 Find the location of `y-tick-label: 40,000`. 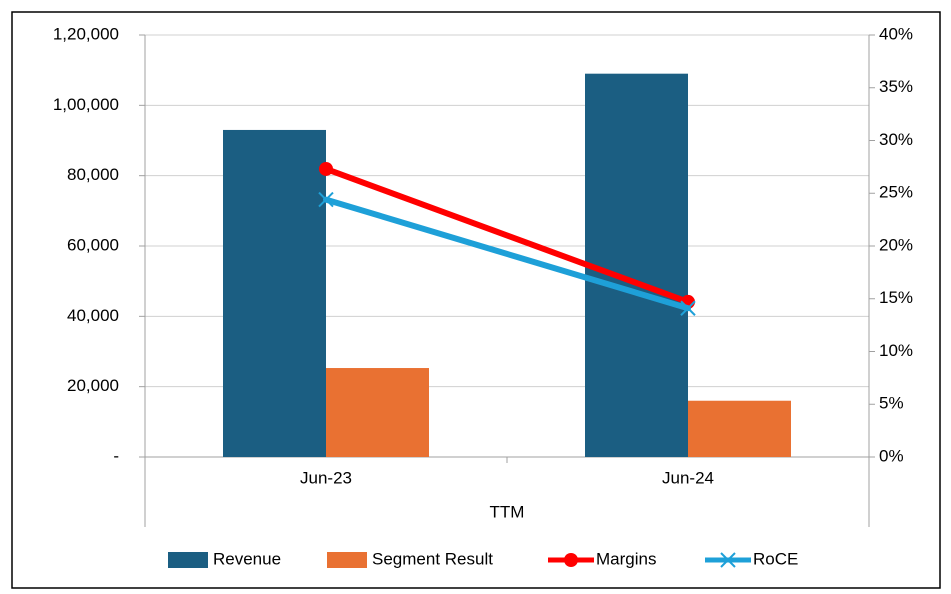

y-tick-label: 40,000 is located at coordinates (93, 315).